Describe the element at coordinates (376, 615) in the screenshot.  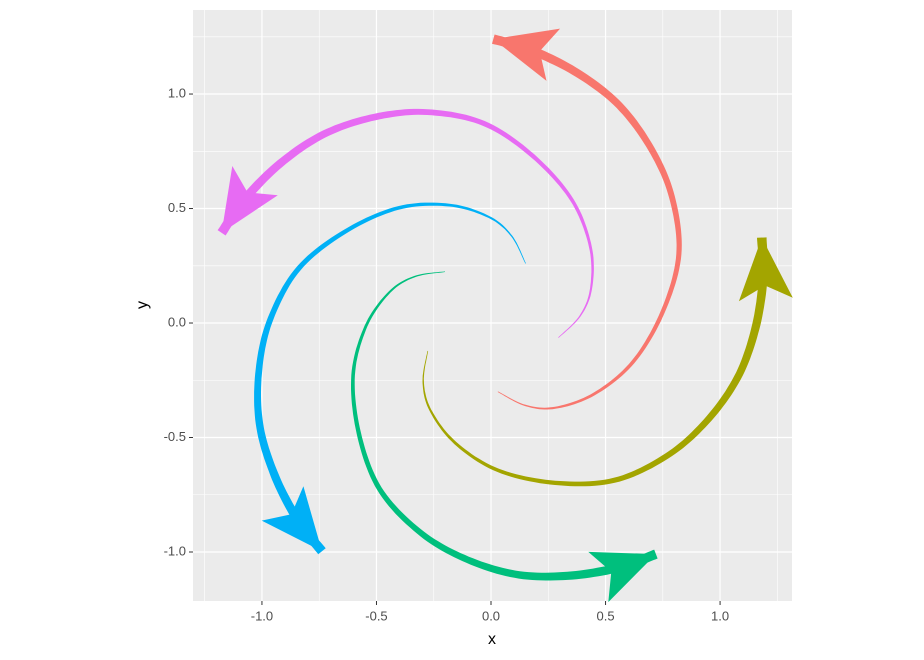
I see `x-tick-label: -0.5` at that location.